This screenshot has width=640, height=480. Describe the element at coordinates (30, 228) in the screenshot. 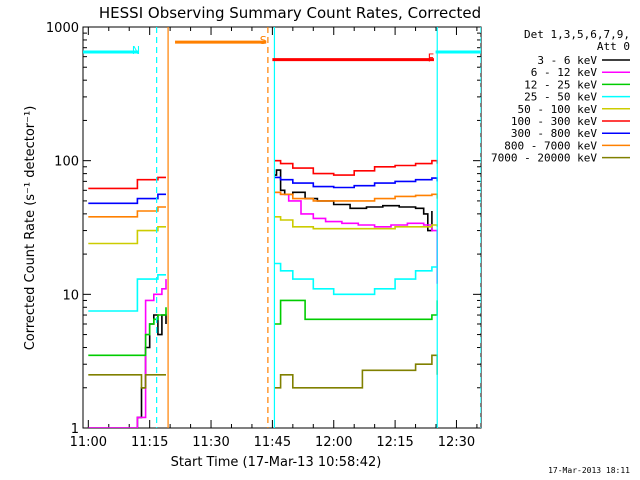

I see `y-axis-label: Corrected Count Rate (s⁻¹ detector⁻¹)` at that location.